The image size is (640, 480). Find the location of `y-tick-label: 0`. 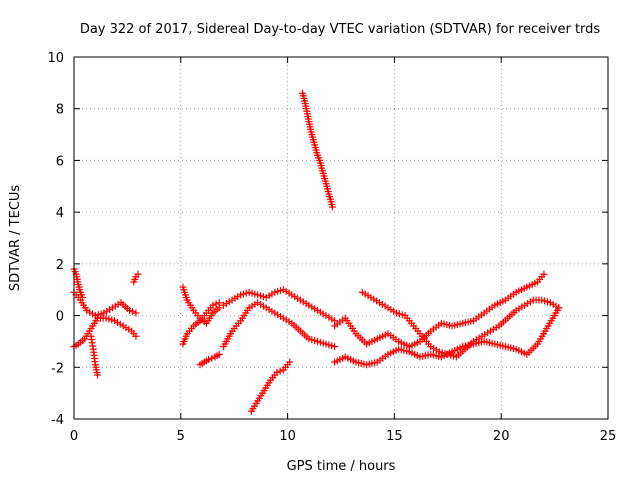

y-tick-label: 0 is located at coordinates (60, 317).